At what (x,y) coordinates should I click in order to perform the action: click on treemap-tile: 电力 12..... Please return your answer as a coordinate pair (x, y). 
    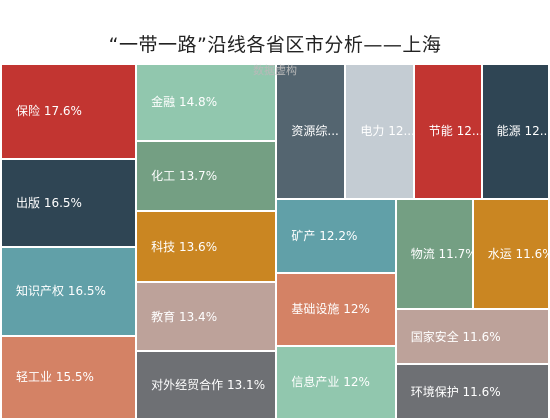
    Looking at the image, I should click on (379, 131).